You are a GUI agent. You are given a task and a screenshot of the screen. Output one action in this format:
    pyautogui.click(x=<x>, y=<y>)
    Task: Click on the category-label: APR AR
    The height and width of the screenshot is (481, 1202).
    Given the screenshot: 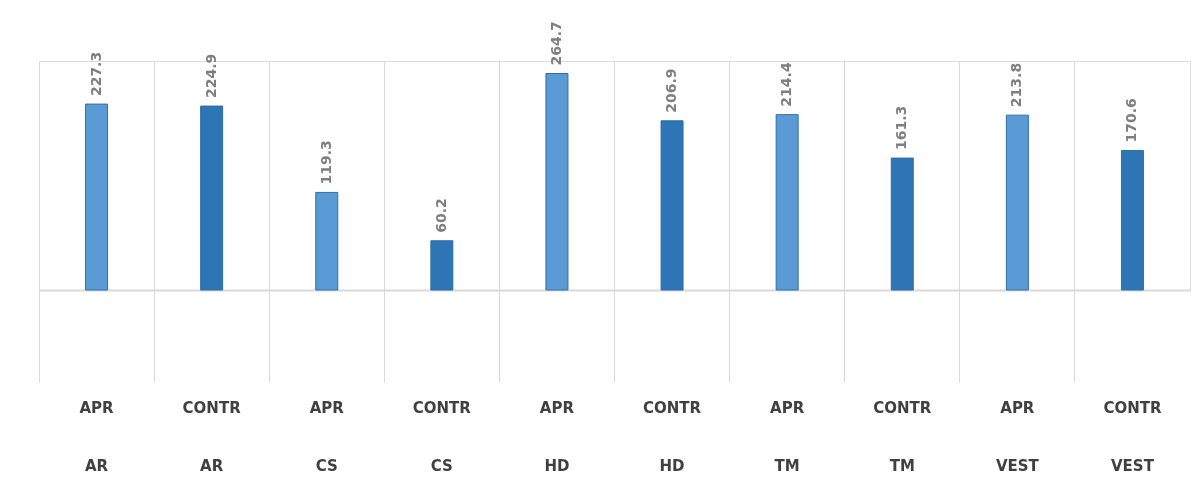 What is the action you would take?
    pyautogui.click(x=96, y=436)
    